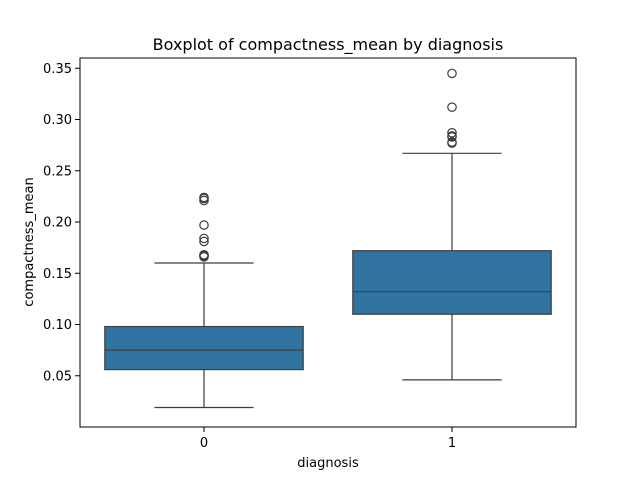 The width and height of the screenshot is (640, 480). Describe the element at coordinates (57, 376) in the screenshot. I see `y-tick-label: 0.05` at that location.